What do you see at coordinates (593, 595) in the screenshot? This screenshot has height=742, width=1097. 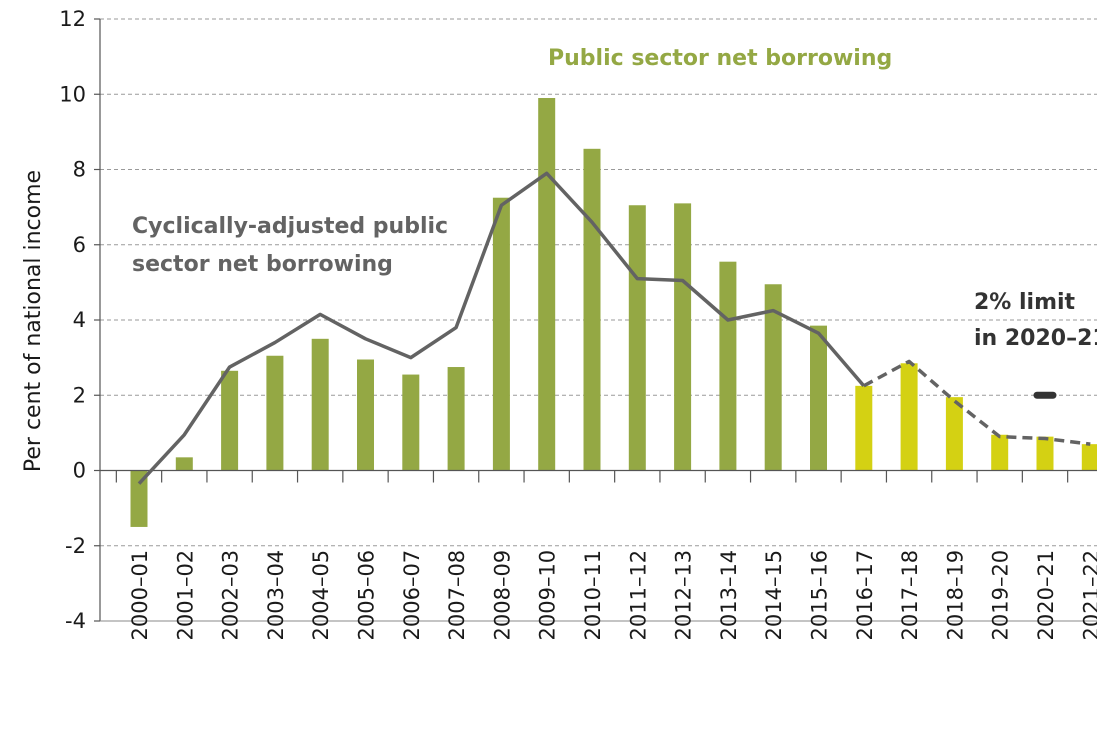 I see `x-tick-label: 2010–11` at bounding box center [593, 595].